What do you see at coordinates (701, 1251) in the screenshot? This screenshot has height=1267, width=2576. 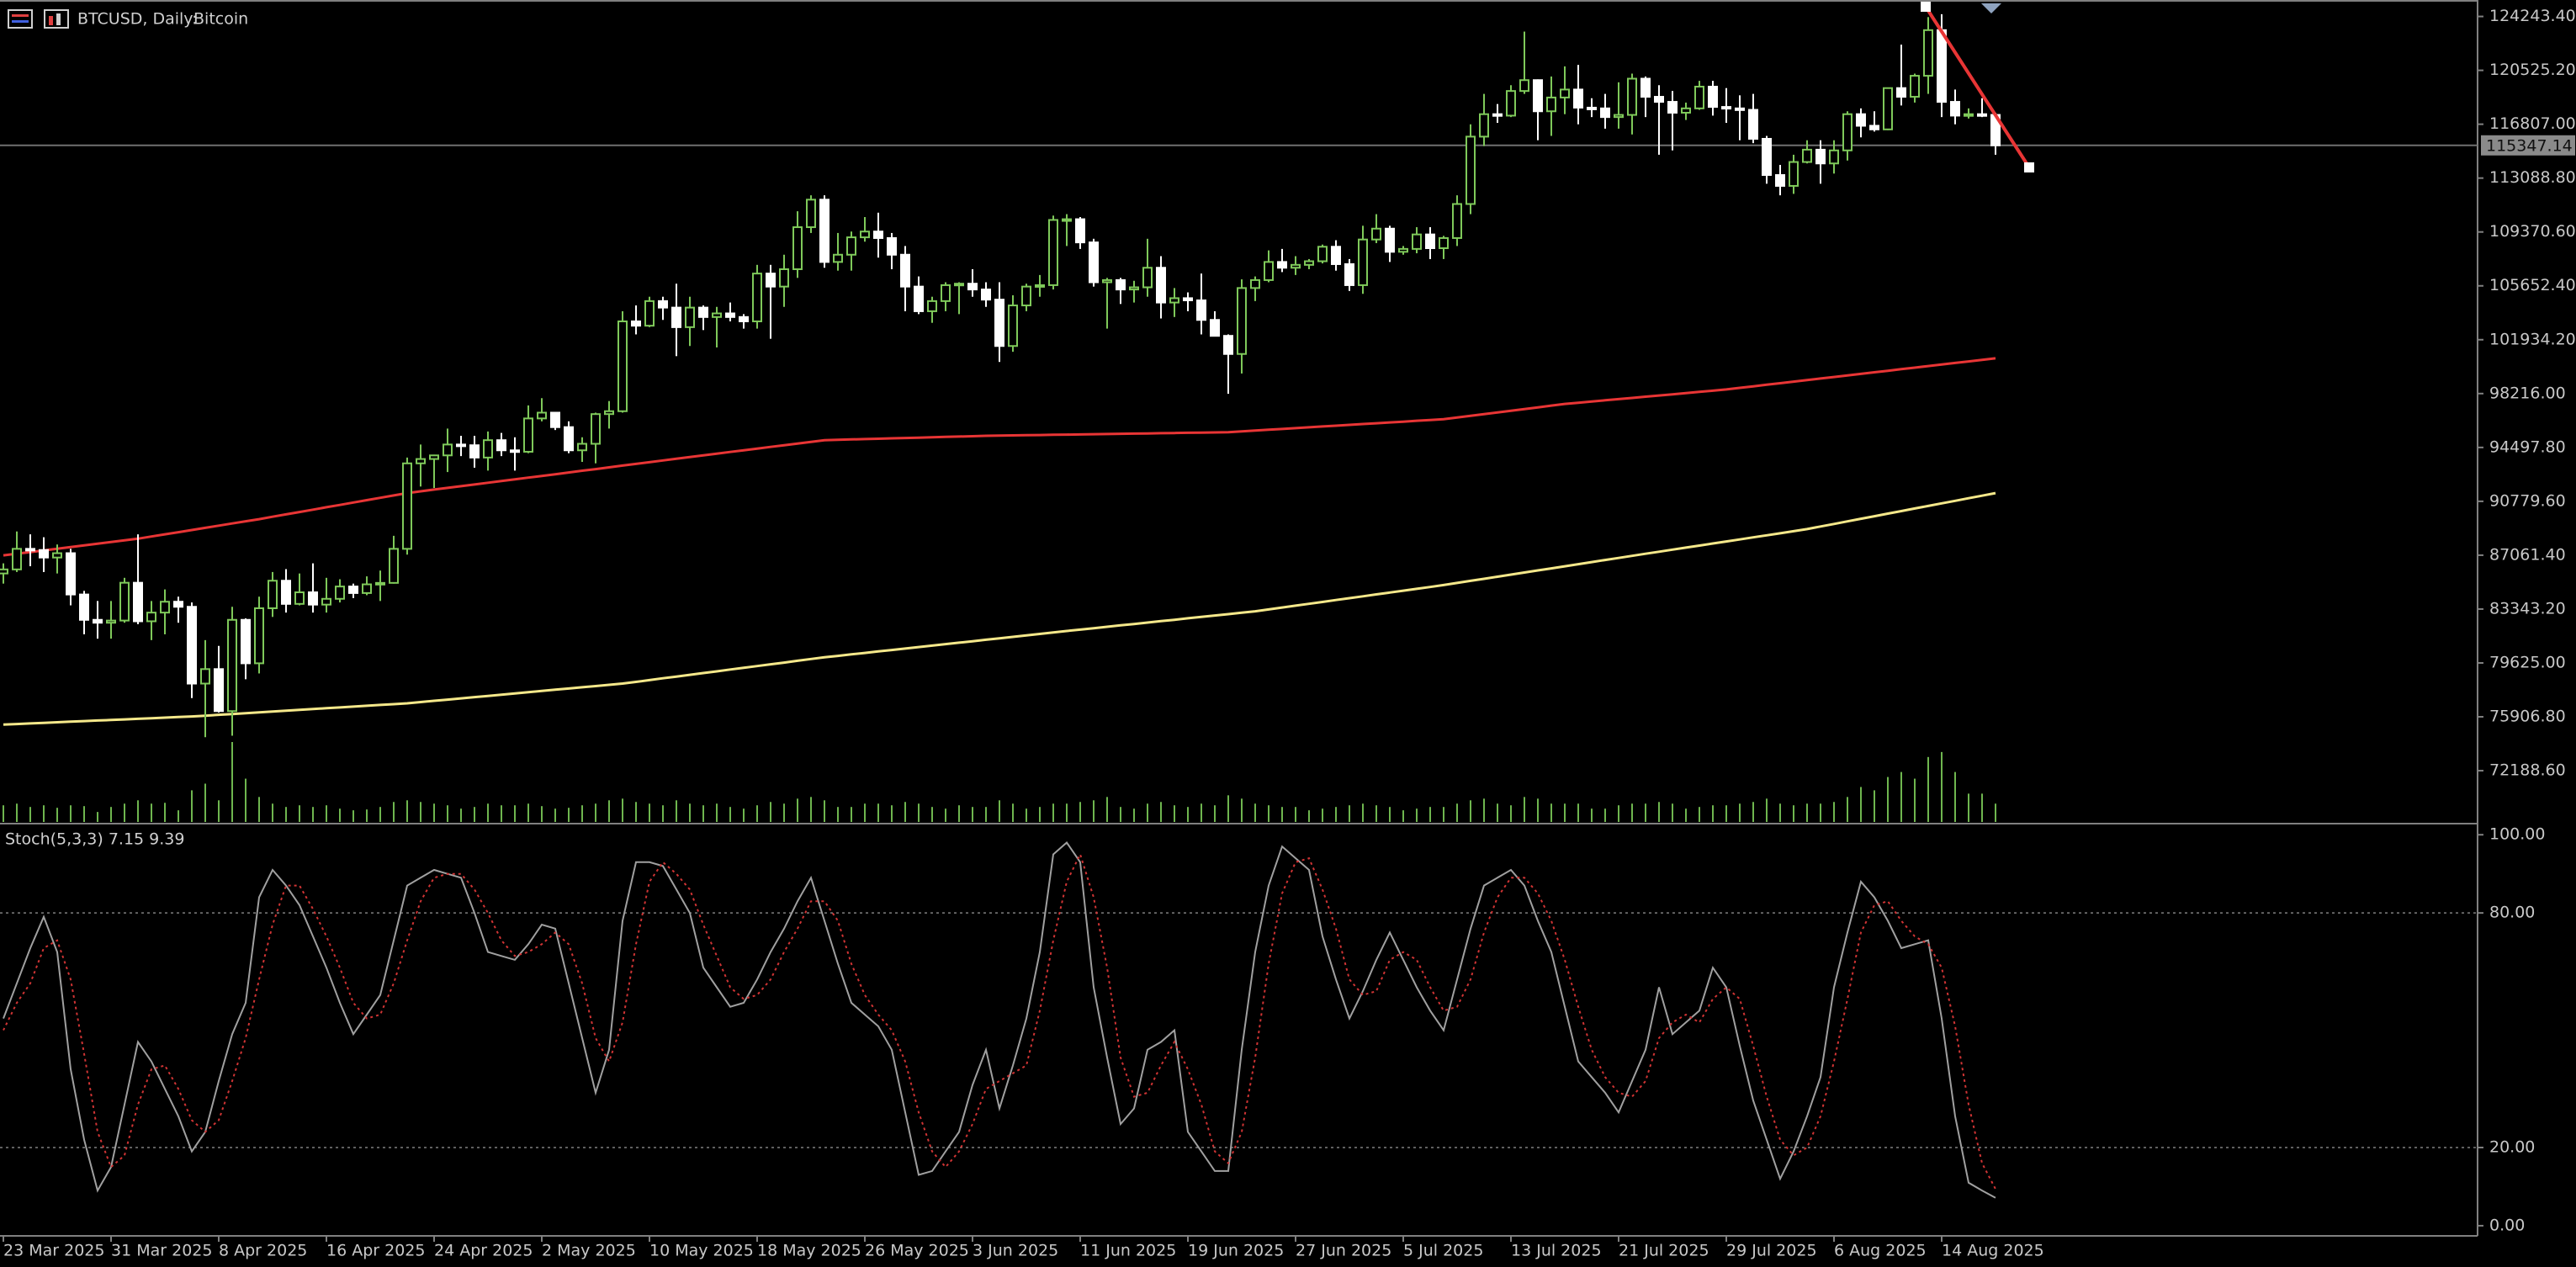 I see `x-tick-label: 10 May 2025` at bounding box center [701, 1251].